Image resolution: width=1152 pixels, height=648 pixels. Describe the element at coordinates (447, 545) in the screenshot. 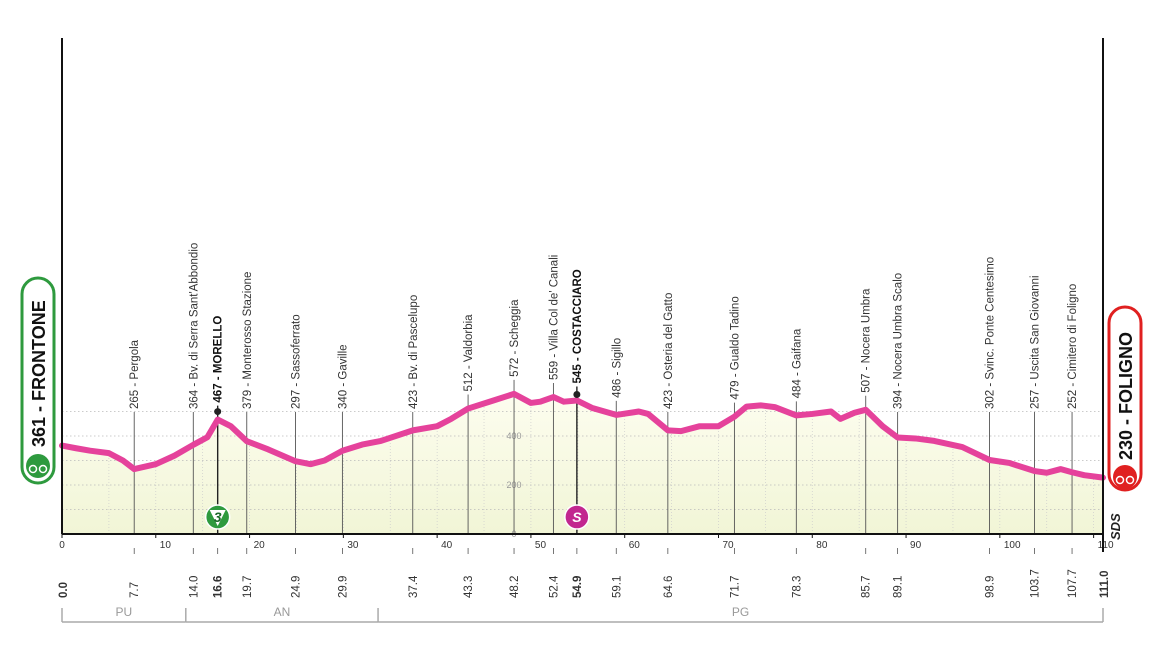

I see `x-tick-label: 40` at that location.